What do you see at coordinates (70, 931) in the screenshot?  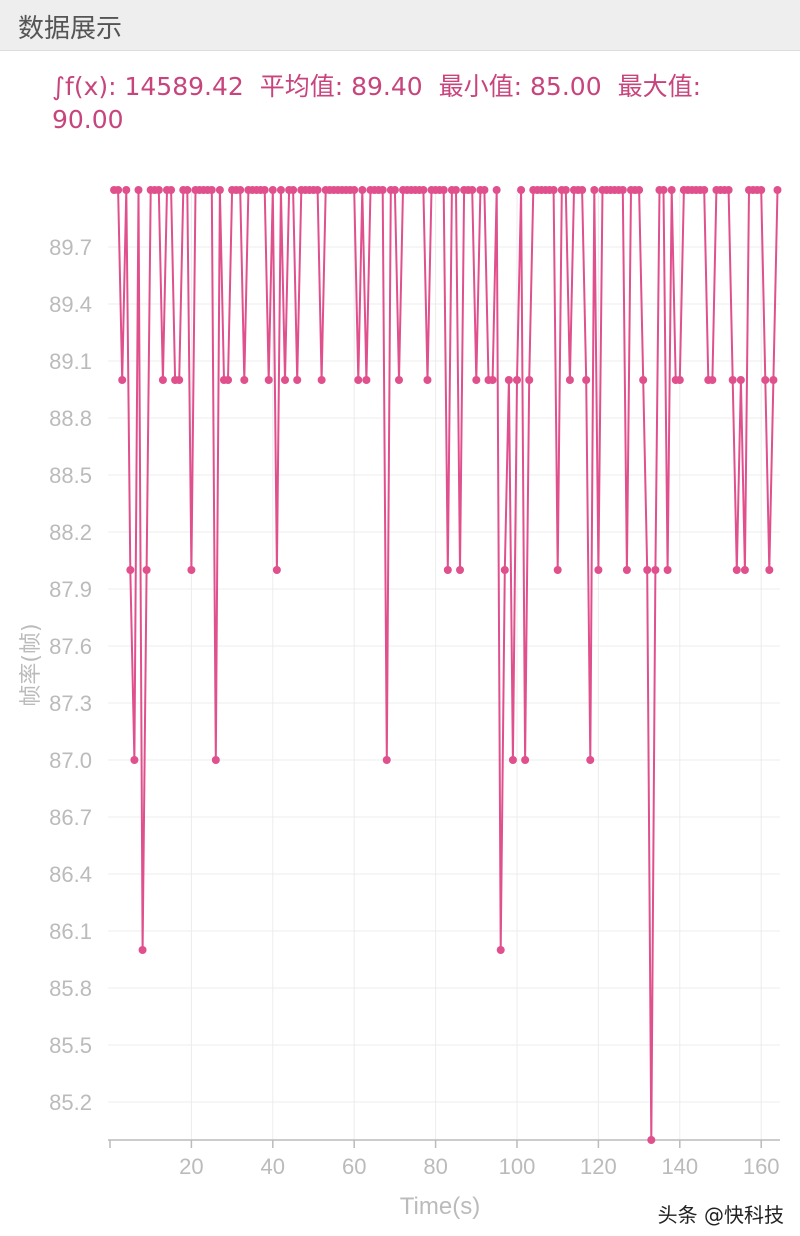 I see `y-tick-label: 86.1` at bounding box center [70, 931].